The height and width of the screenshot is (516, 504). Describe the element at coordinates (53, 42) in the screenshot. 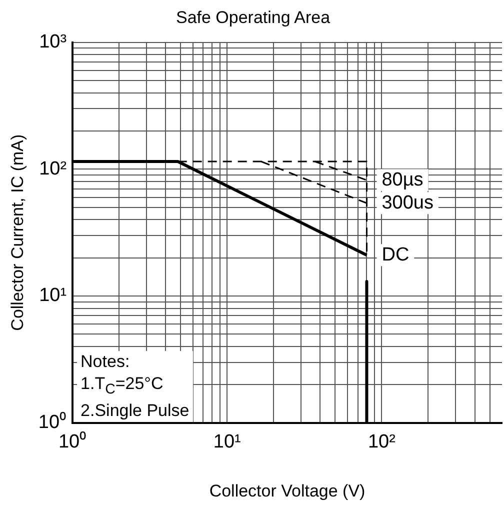

I see `y-tick-label: 10³` at that location.